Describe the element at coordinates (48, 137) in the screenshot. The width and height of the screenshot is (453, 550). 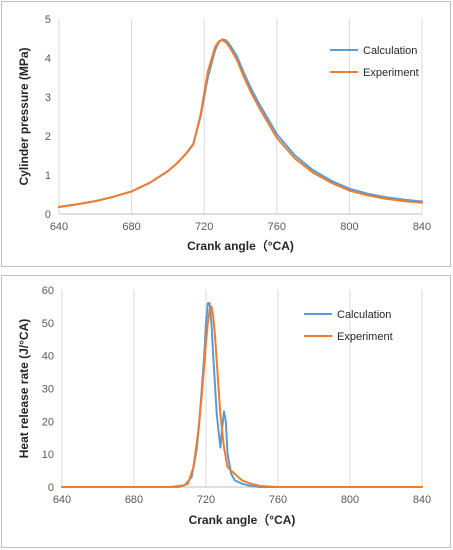
I see `y-tick-label: 2` at that location.